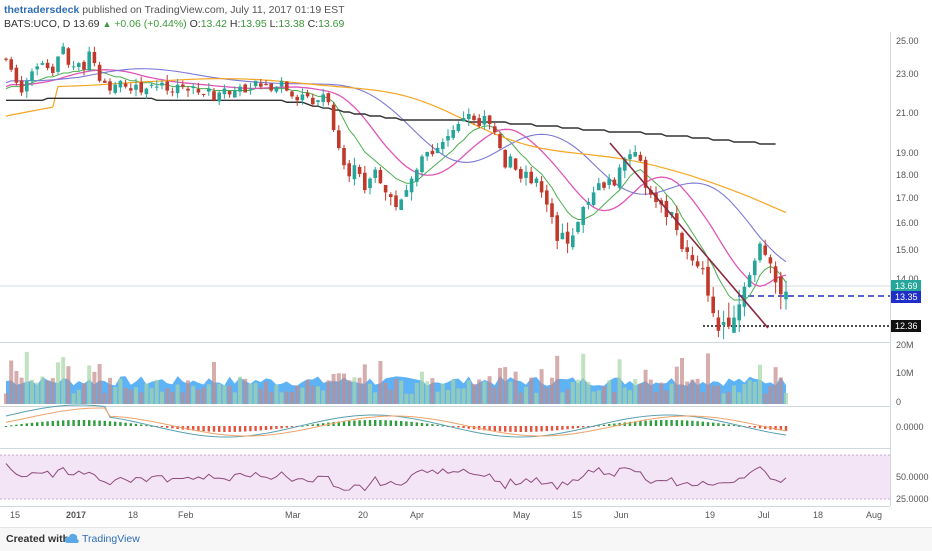  What do you see at coordinates (313, 24) in the screenshot?
I see `close-label: C:` at bounding box center [313, 24].